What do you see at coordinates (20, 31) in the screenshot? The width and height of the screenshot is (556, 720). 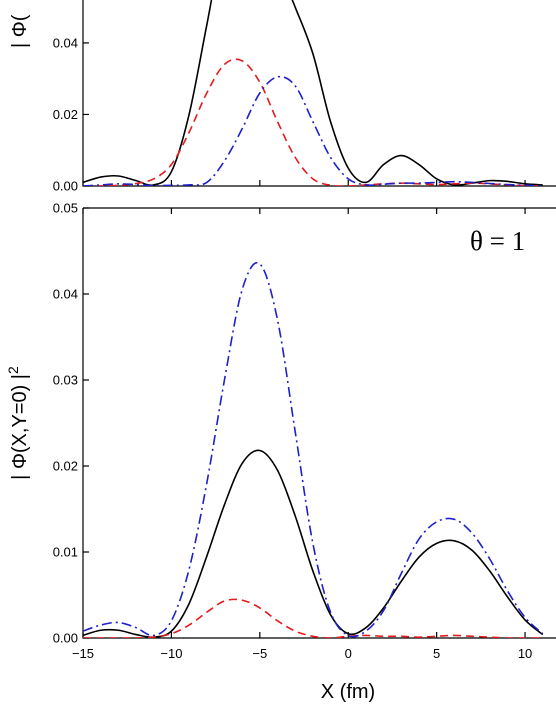 I see `top-y-label: | Φ(` at bounding box center [20, 31].